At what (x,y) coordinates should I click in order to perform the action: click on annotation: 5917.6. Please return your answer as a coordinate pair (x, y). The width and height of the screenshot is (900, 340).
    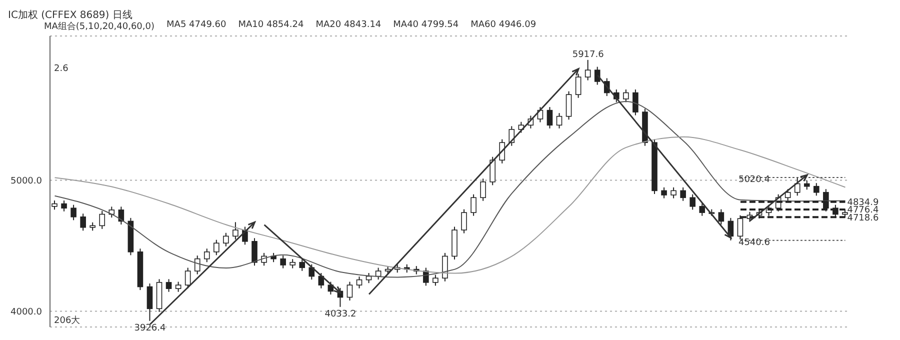
    Looking at the image, I should click on (588, 55).